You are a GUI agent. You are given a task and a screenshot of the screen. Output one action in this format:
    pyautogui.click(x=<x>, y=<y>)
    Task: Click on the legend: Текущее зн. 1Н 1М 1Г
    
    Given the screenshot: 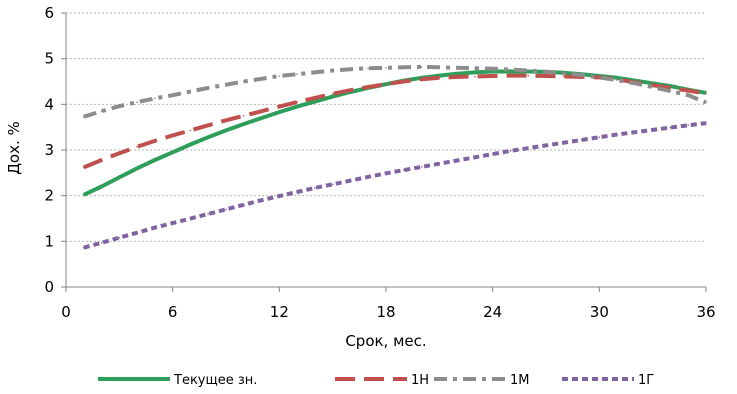 What is the action you would take?
    pyautogui.click(x=376, y=380)
    